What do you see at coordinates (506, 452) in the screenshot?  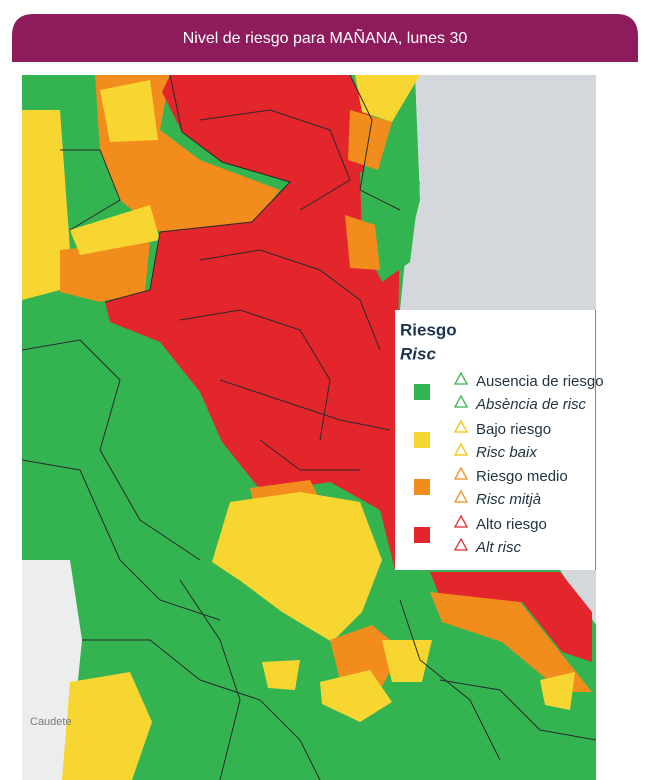 I see `legend-label-ca: Risc baix` at bounding box center [506, 452].